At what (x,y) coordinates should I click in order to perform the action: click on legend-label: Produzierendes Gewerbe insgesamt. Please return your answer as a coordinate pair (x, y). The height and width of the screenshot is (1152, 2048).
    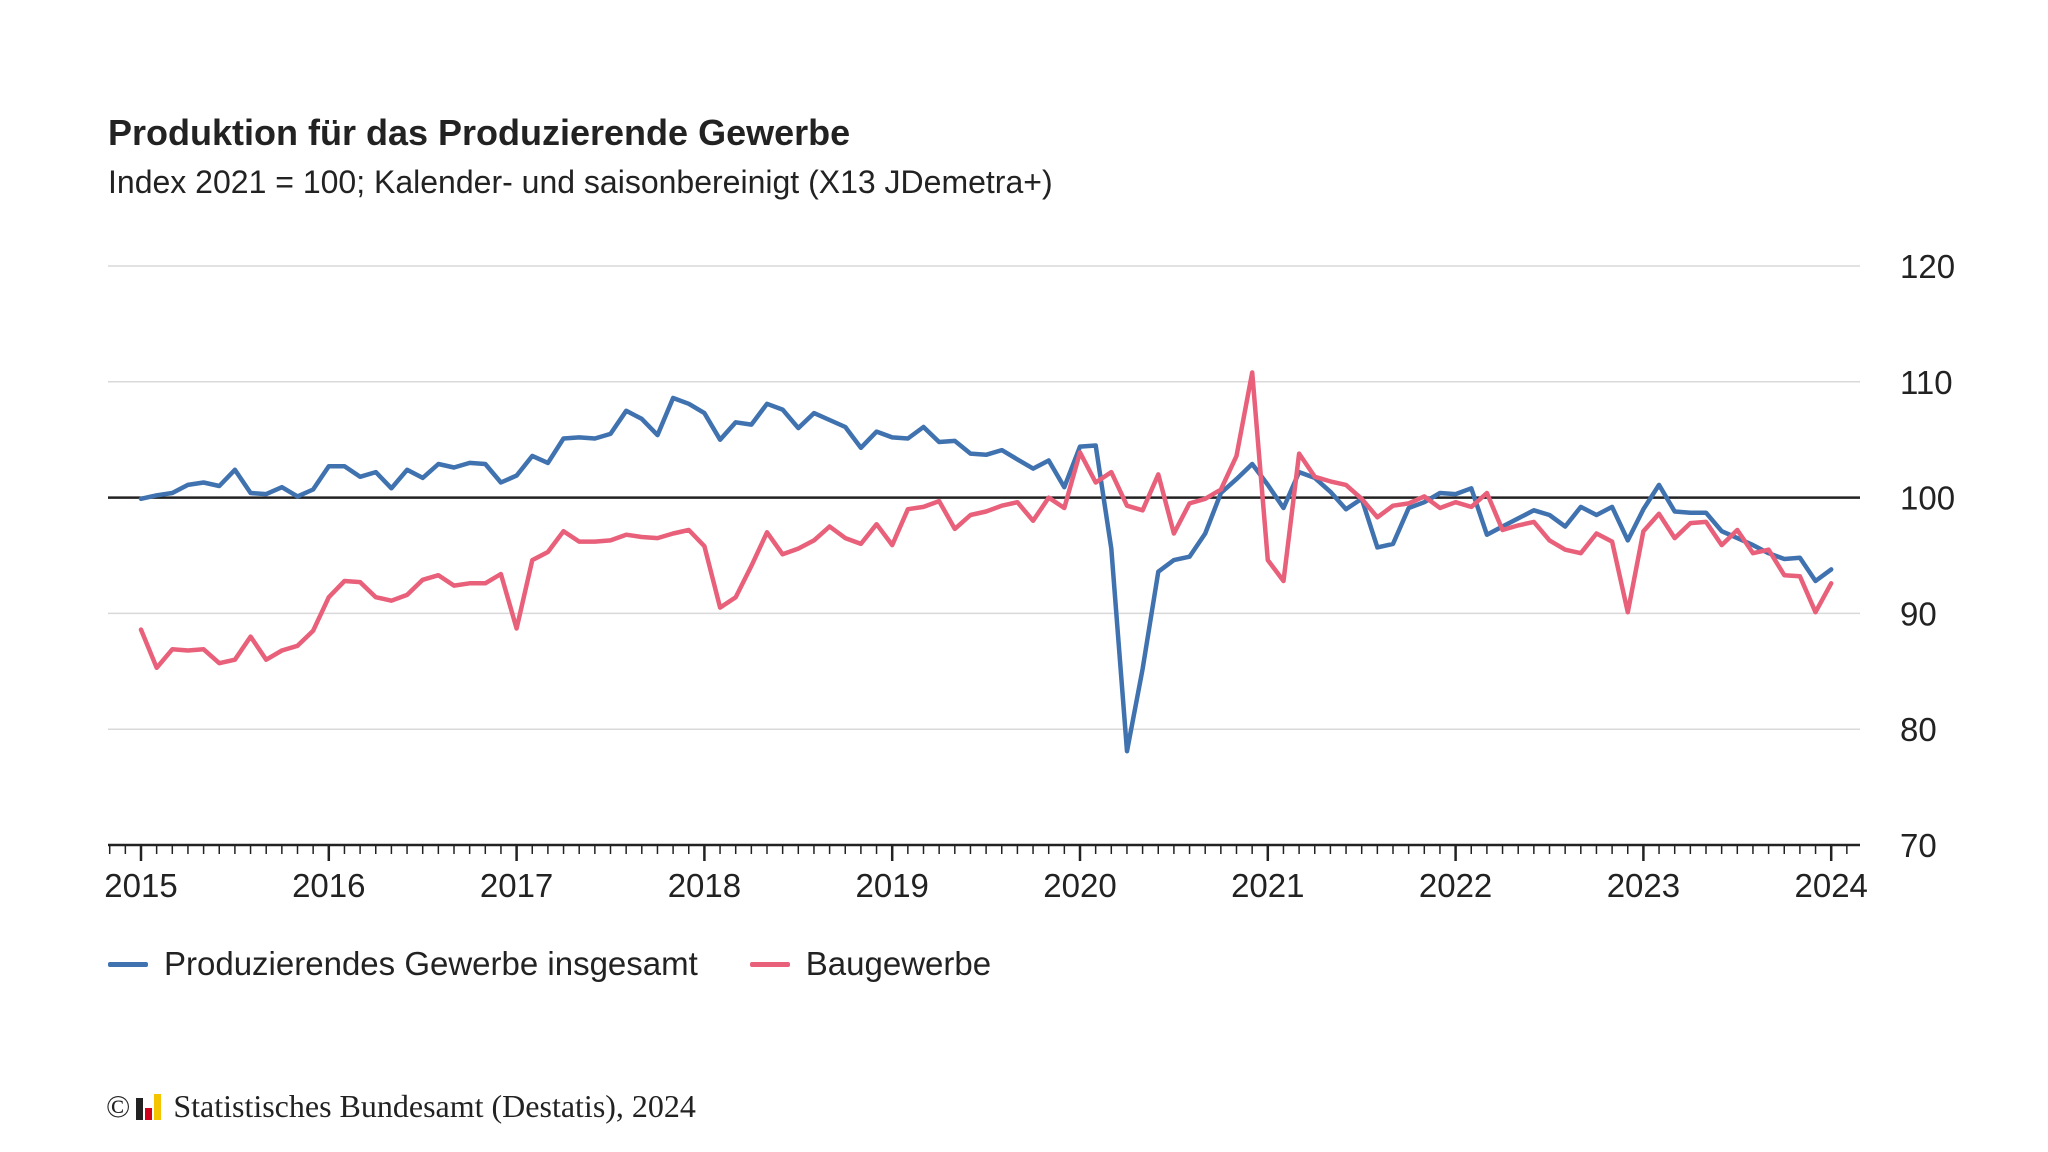
    Looking at the image, I should click on (431, 963).